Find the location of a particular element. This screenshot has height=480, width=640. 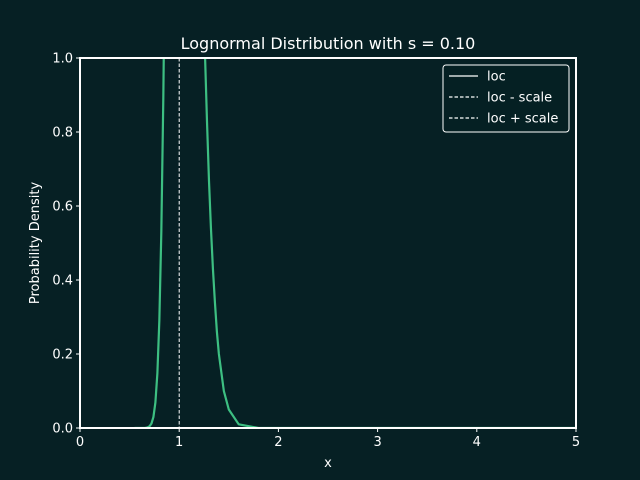

y-tick-label: 0.0 is located at coordinates (62, 429).